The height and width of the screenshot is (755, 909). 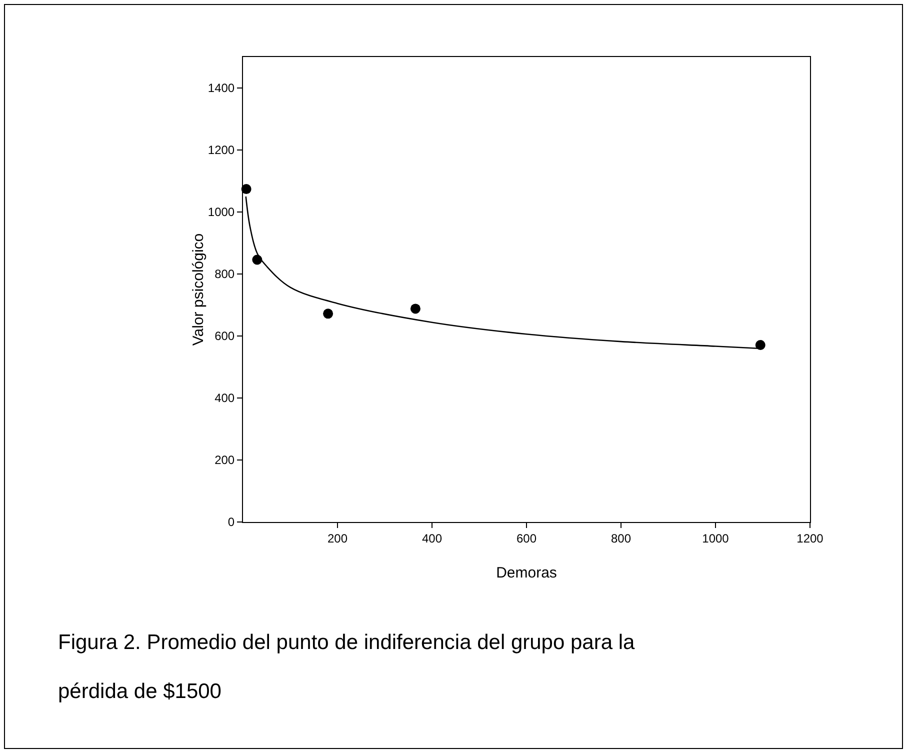 I want to click on y-tick-label: 200, so click(x=224, y=460).